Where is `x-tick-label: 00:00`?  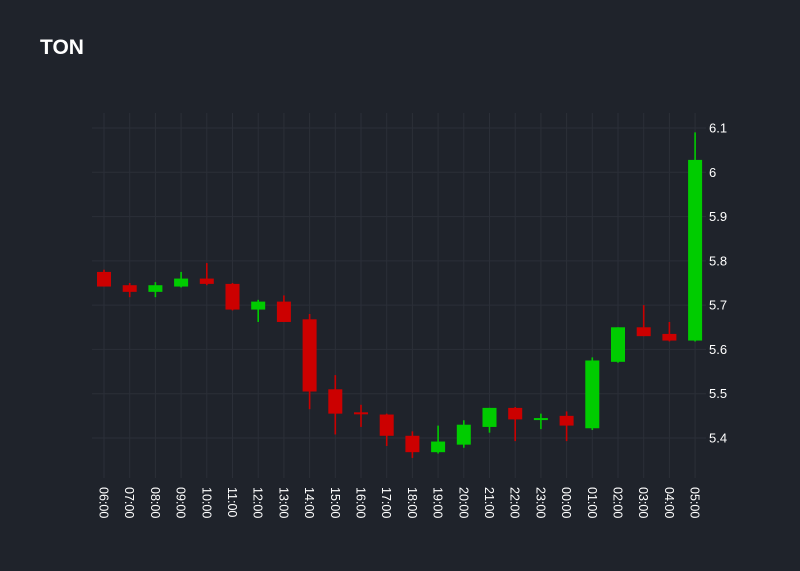
x-tick-label: 00:00 is located at coordinates (566, 502).